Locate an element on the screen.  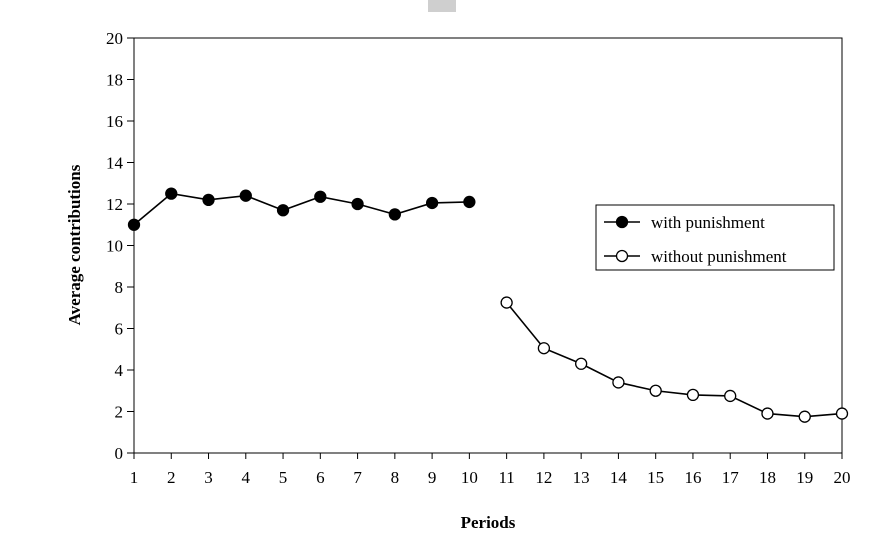
y-axis-title: Average contributions is located at coordinates (74, 244).